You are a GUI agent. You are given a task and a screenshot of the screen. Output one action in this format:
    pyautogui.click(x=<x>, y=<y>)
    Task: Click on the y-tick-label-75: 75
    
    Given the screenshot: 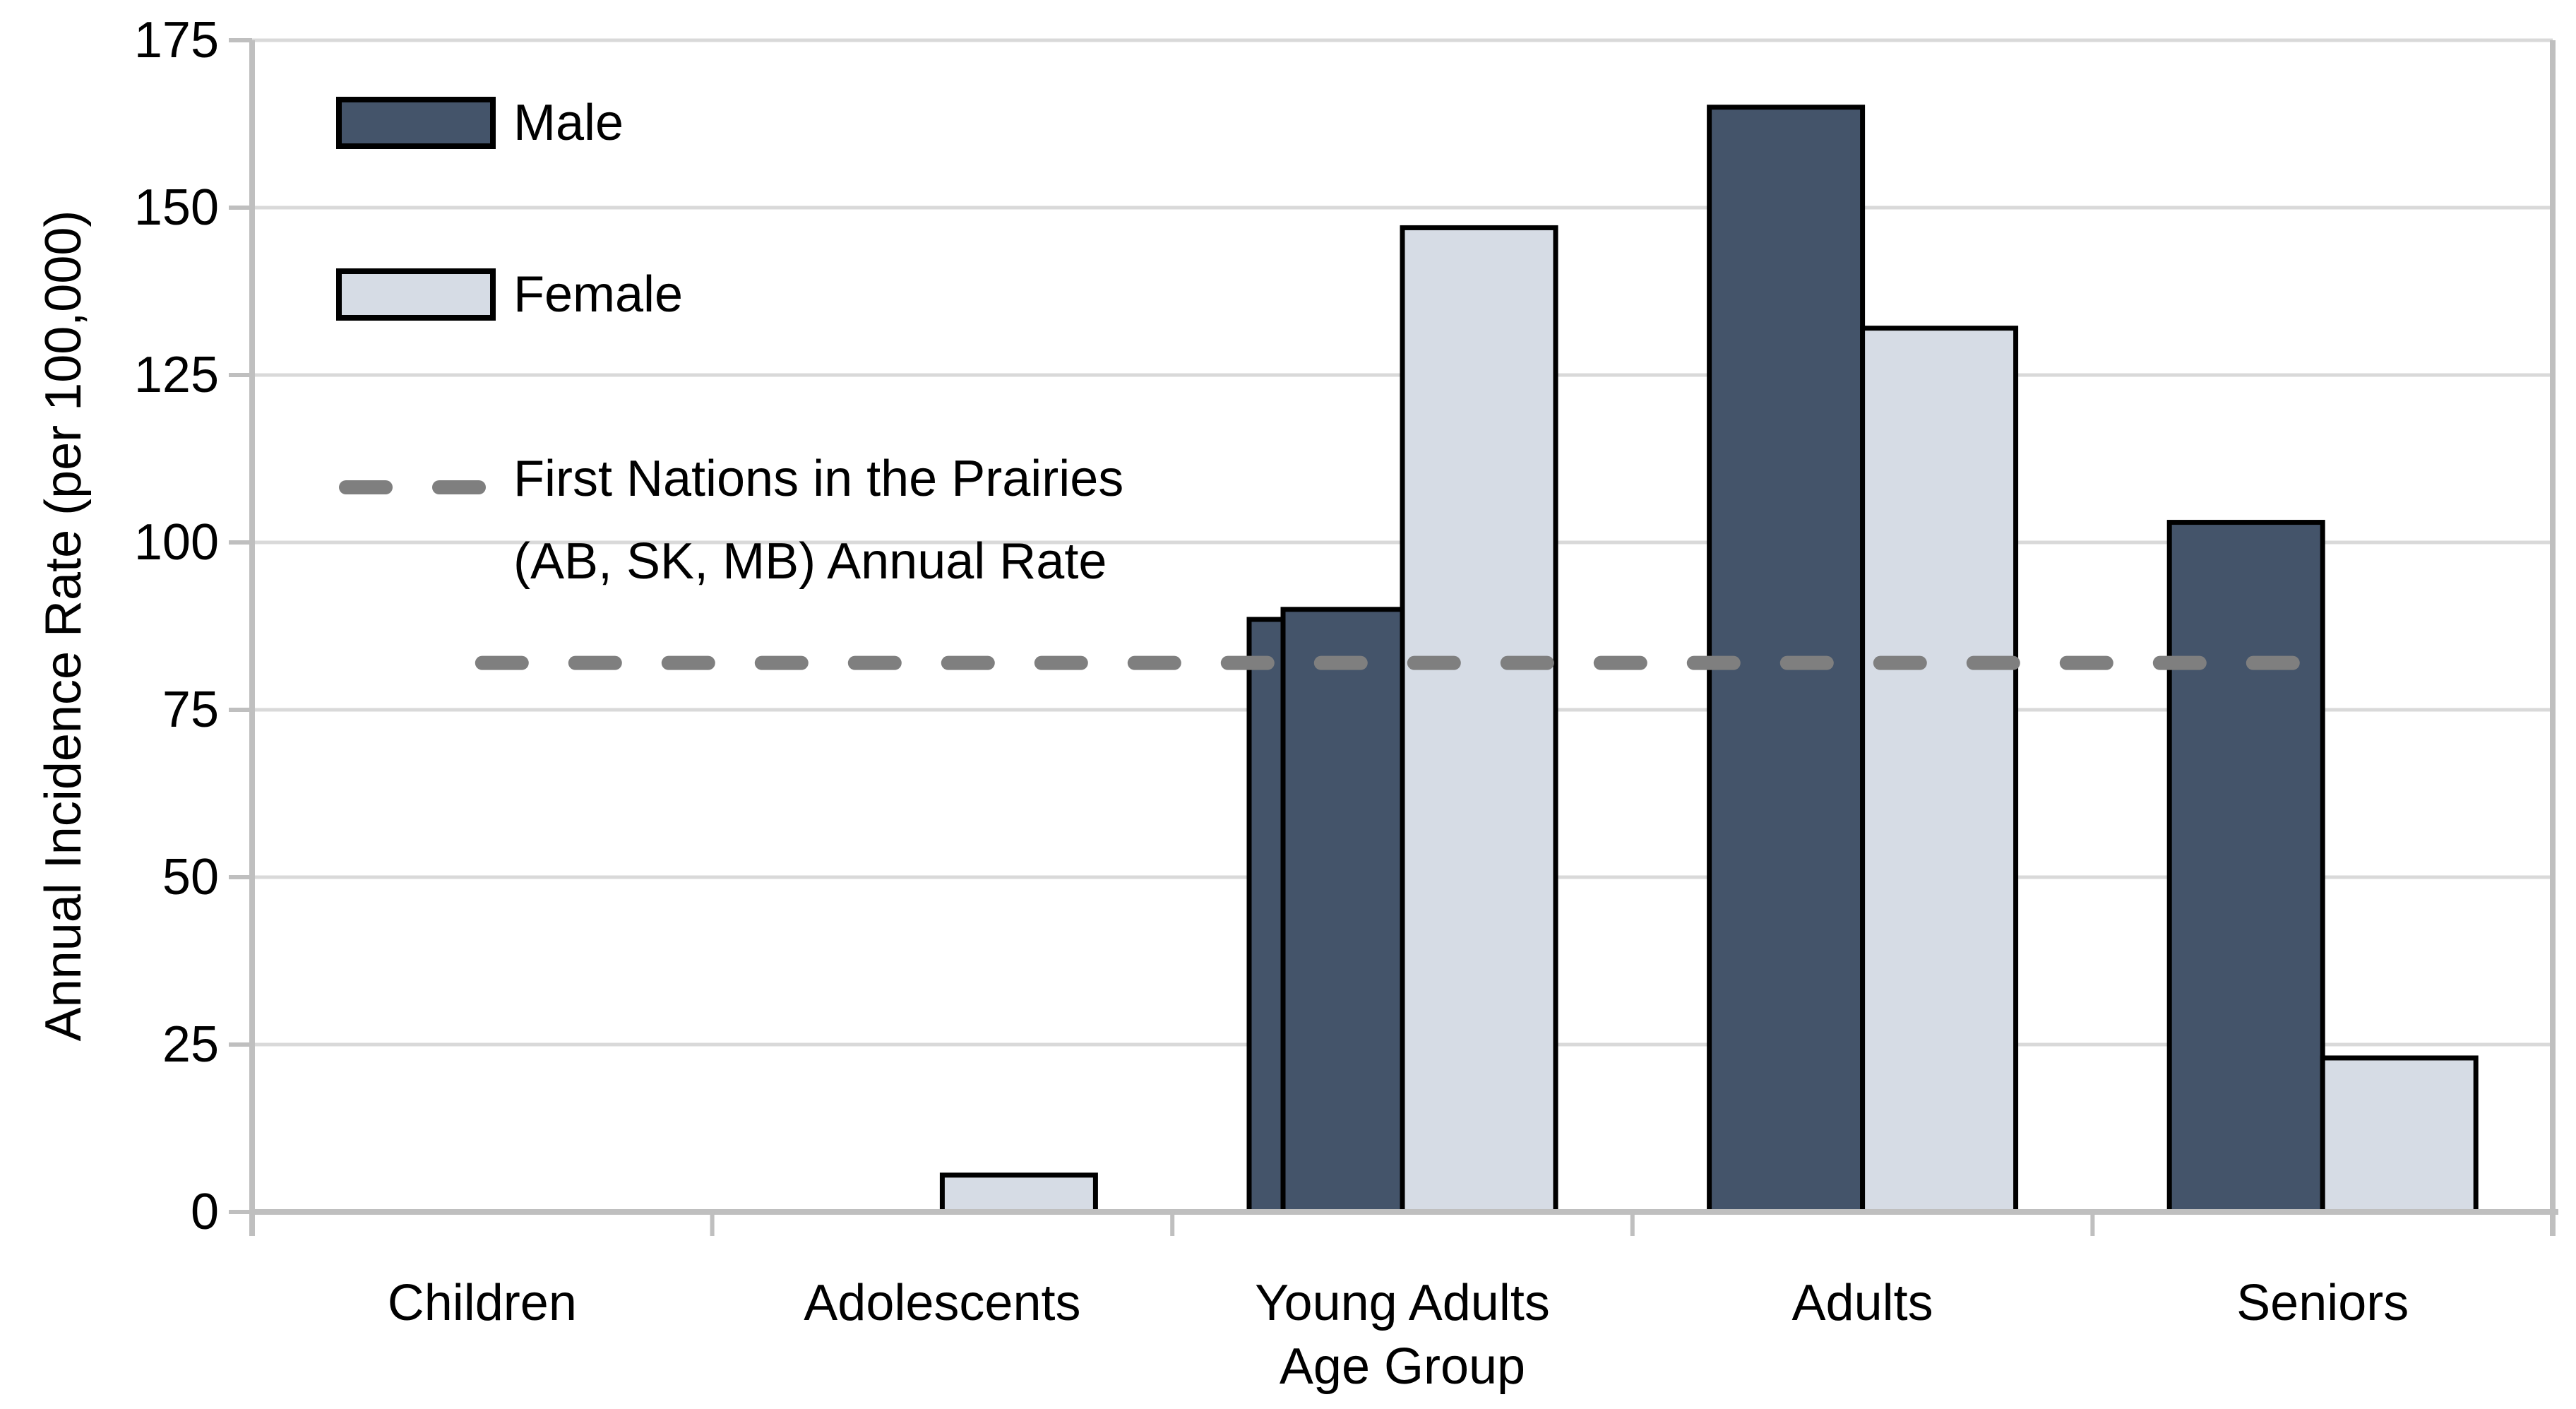 What is the action you would take?
    pyautogui.click(x=190, y=710)
    